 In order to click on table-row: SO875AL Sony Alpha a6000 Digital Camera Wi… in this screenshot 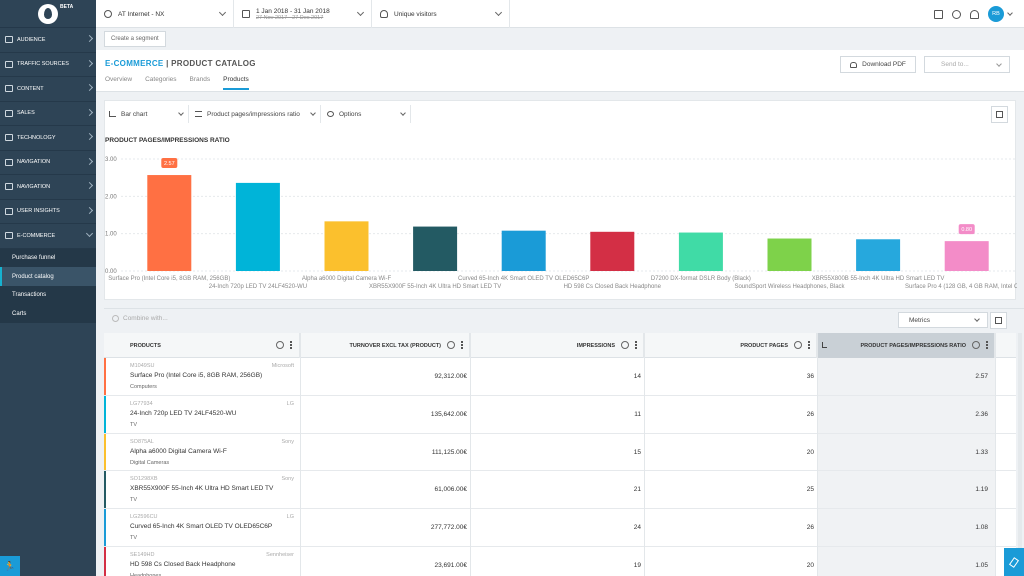, I will do `click(560, 452)`.